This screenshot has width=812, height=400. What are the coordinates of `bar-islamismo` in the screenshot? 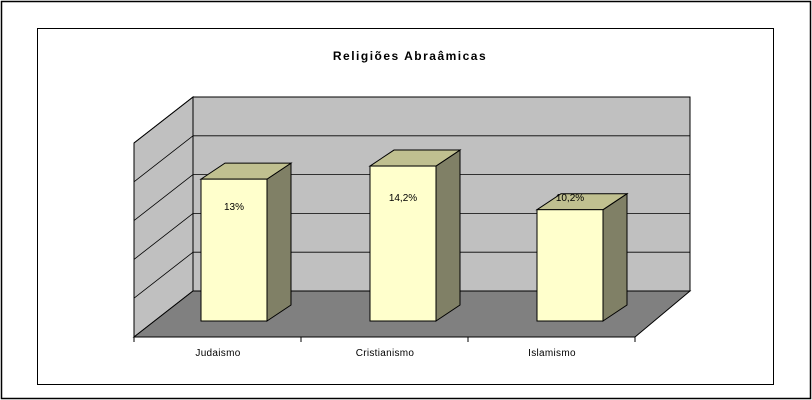 It's located at (582, 257).